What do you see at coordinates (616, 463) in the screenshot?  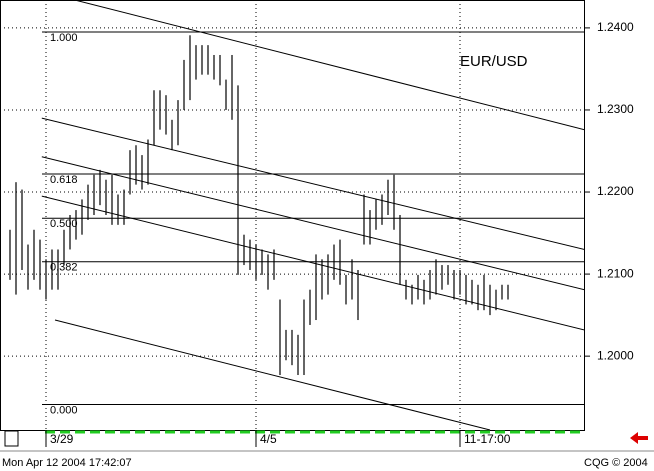 I see `status-copyright: CQG © 2004` at bounding box center [616, 463].